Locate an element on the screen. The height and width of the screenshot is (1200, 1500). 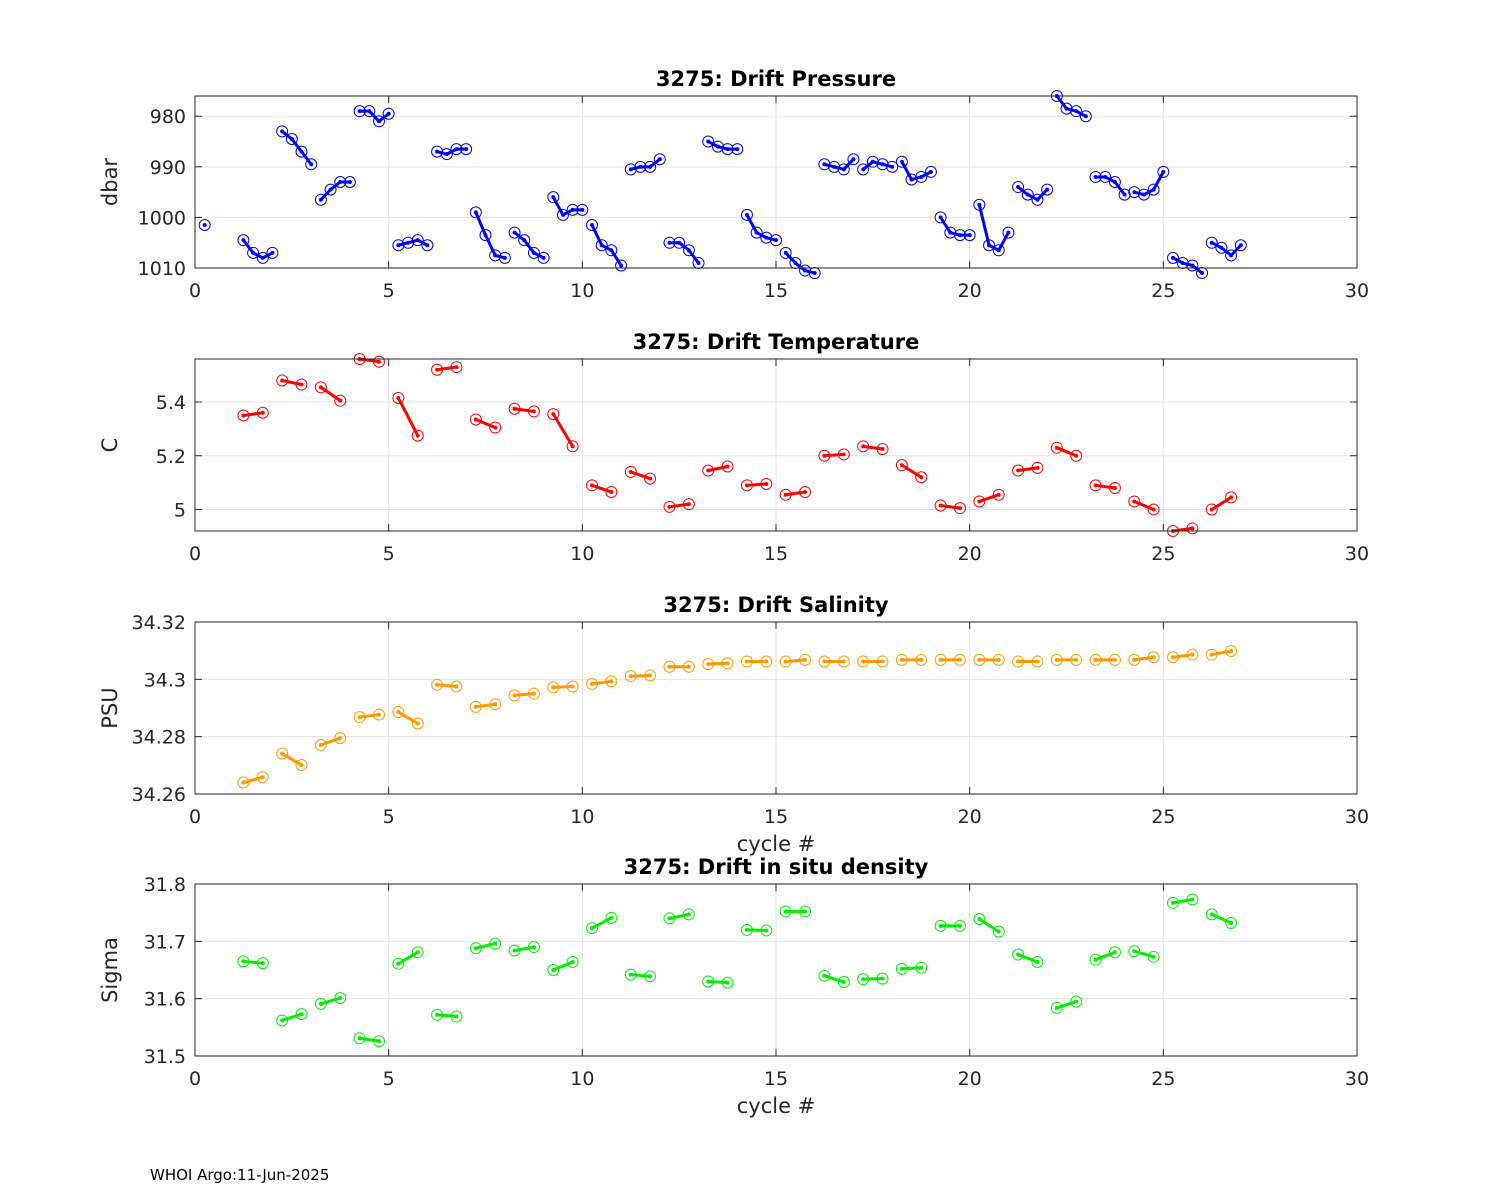
y-tick-label: 5.4 is located at coordinates (171, 403).